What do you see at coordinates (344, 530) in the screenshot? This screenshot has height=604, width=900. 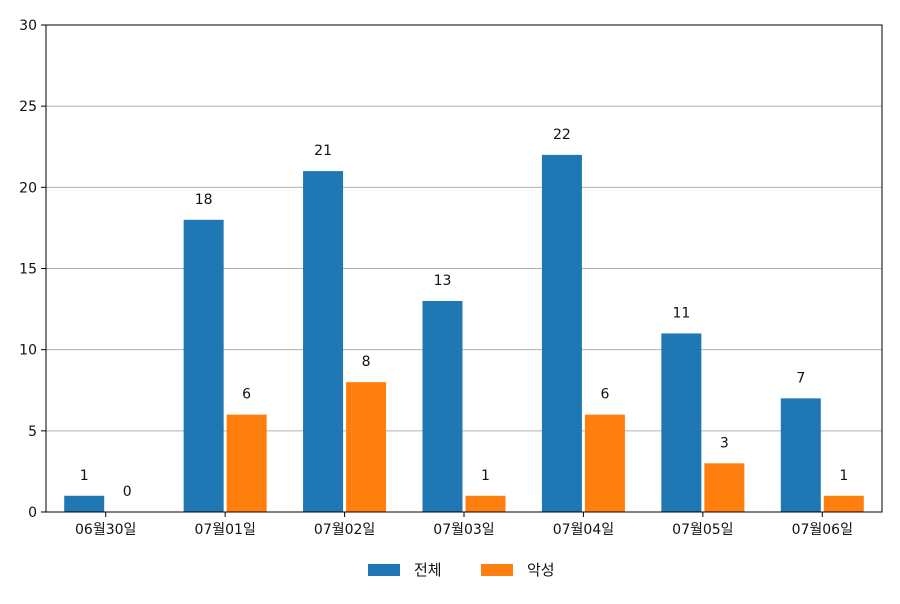 I see `x-tick-label: 07월02일` at bounding box center [344, 530].